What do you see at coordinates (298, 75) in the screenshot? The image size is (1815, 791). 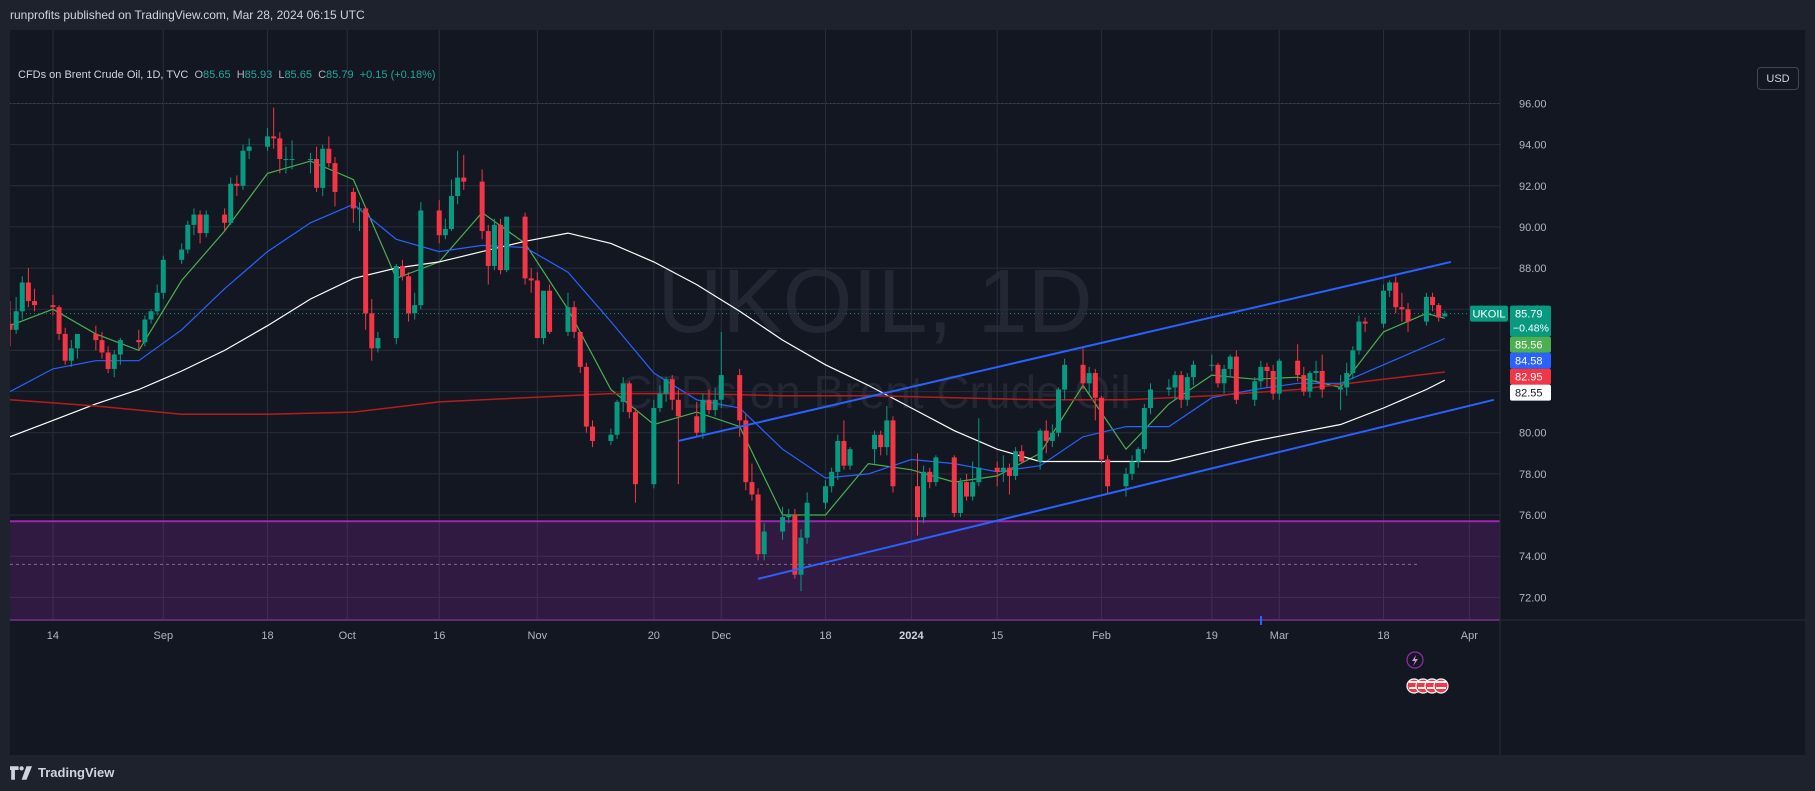 I see `legend-low: 85.65` at bounding box center [298, 75].